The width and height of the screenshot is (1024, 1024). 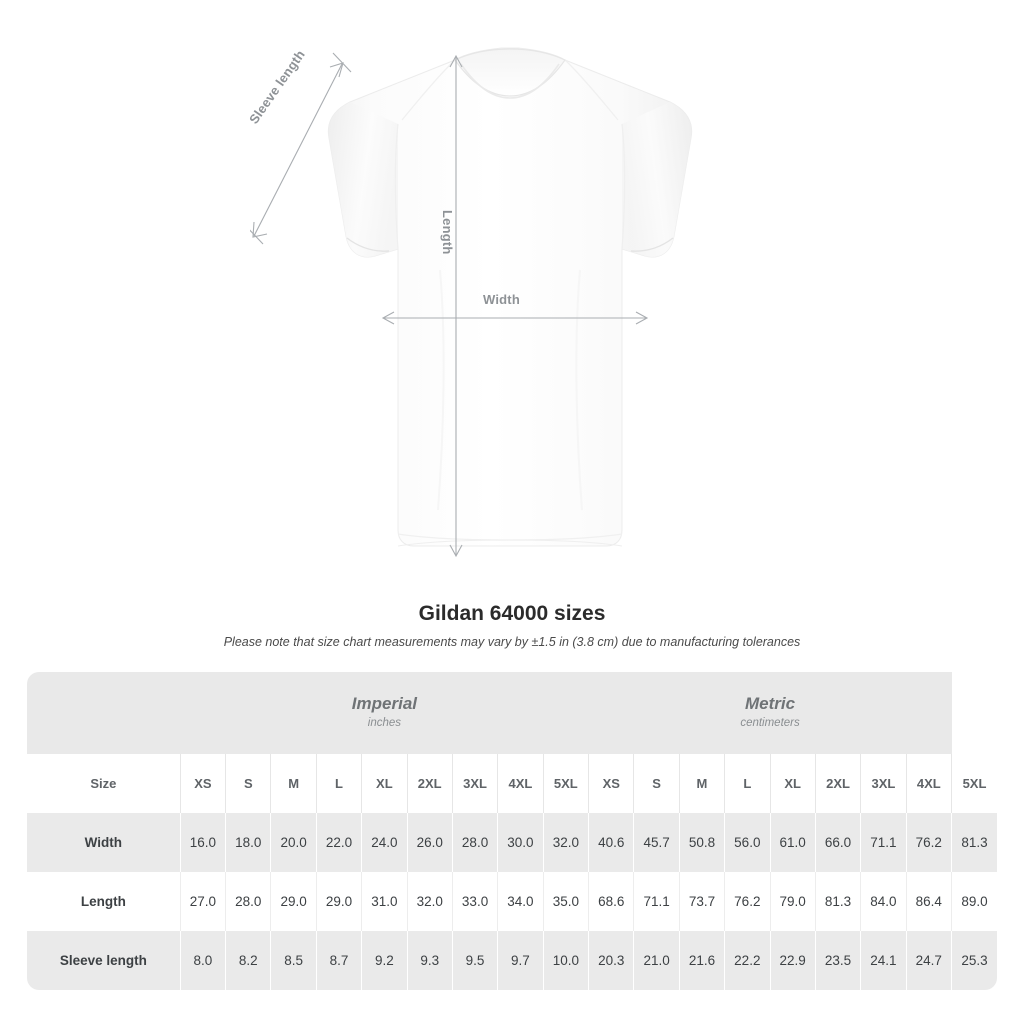 What do you see at coordinates (430, 783) in the screenshot?
I see `header-size-imp-5: 2XL` at bounding box center [430, 783].